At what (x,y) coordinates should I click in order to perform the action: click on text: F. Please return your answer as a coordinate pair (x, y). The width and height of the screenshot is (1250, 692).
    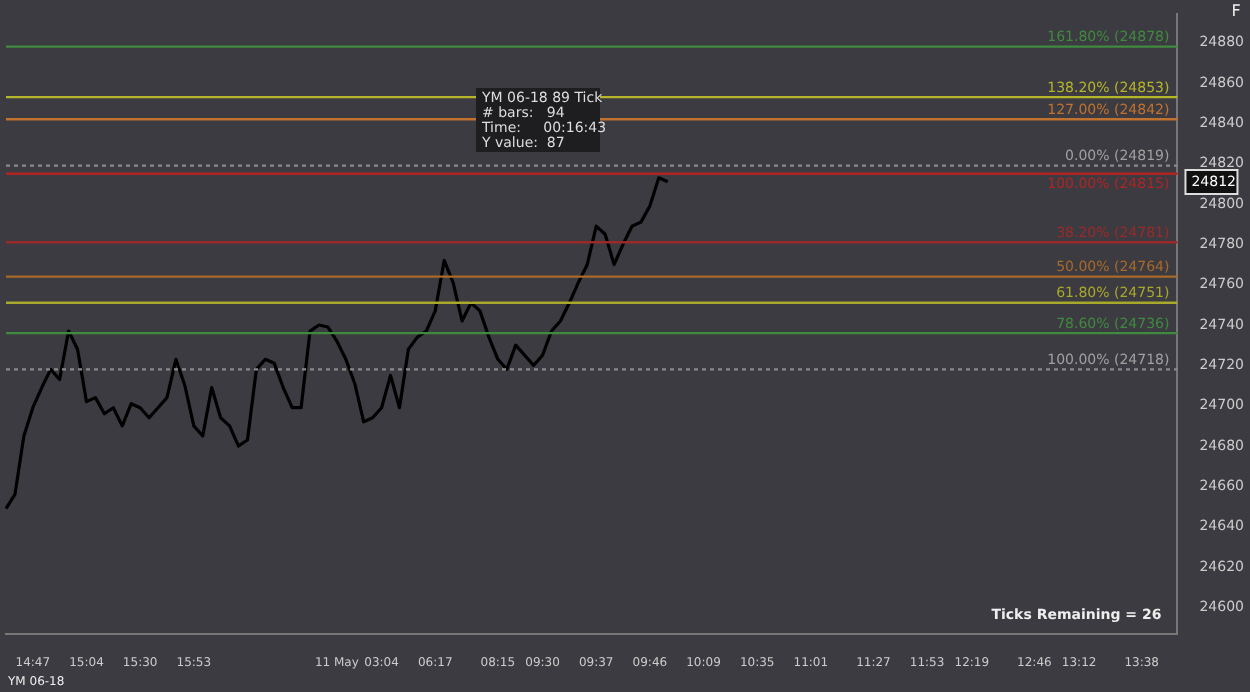
    Looking at the image, I should click on (1236, 11).